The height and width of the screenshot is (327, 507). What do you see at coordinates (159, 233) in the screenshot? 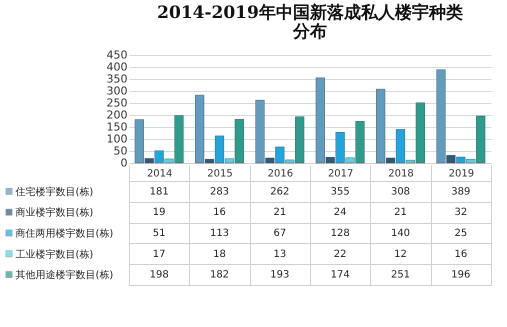
I see `data-label: 51` at bounding box center [159, 233].